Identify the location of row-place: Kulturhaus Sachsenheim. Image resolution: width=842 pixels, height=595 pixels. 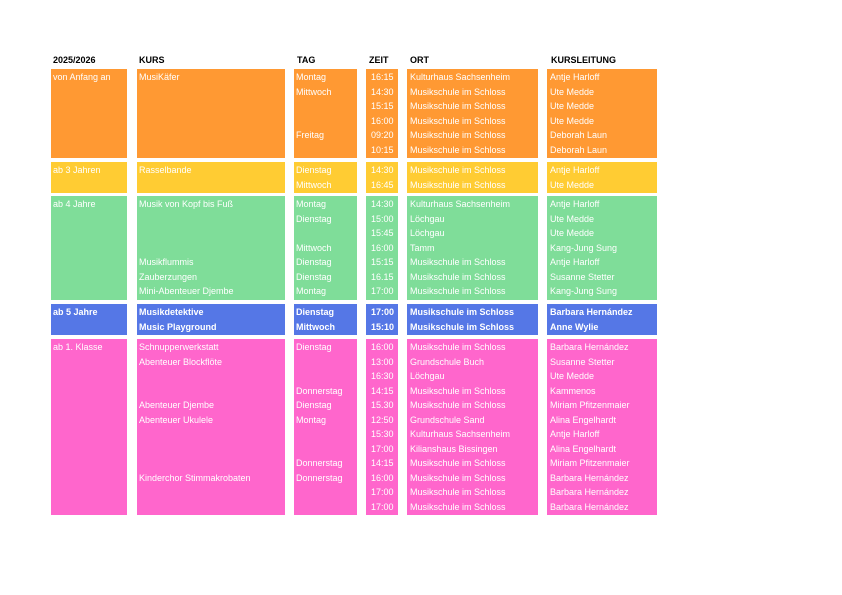
(460, 204).